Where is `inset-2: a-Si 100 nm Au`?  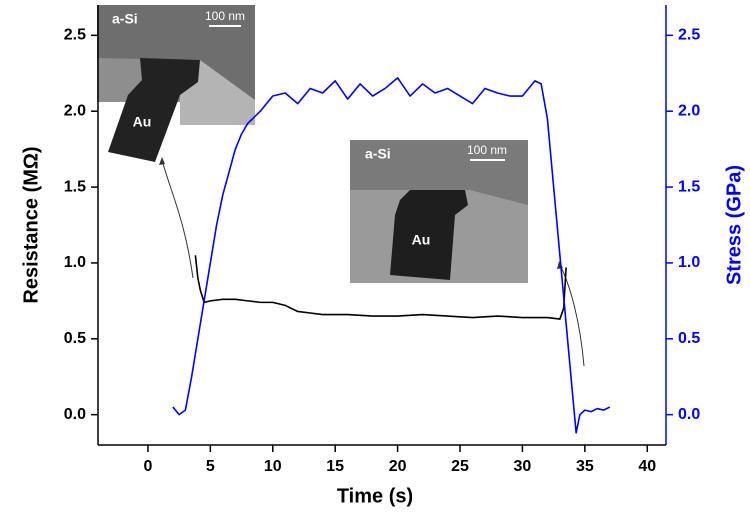 inset-2: a-Si 100 nm Au is located at coordinates (439, 211).